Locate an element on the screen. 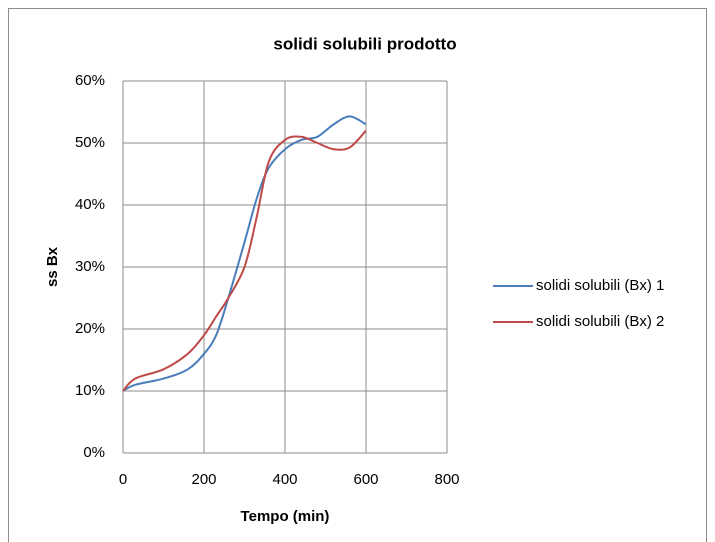 This screenshot has width=715, height=542. y-tick-label: 40% is located at coordinates (90, 204).